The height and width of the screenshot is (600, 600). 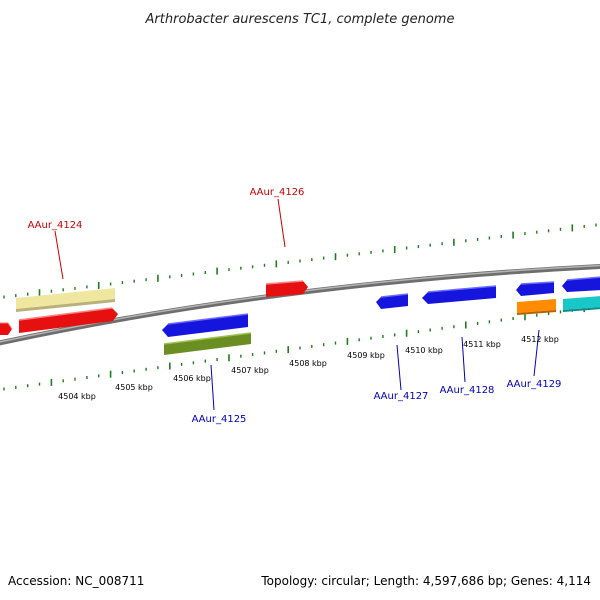 What do you see at coordinates (277, 192) in the screenshot?
I see `gene-label-aaur-4126: AAur_4126` at bounding box center [277, 192].